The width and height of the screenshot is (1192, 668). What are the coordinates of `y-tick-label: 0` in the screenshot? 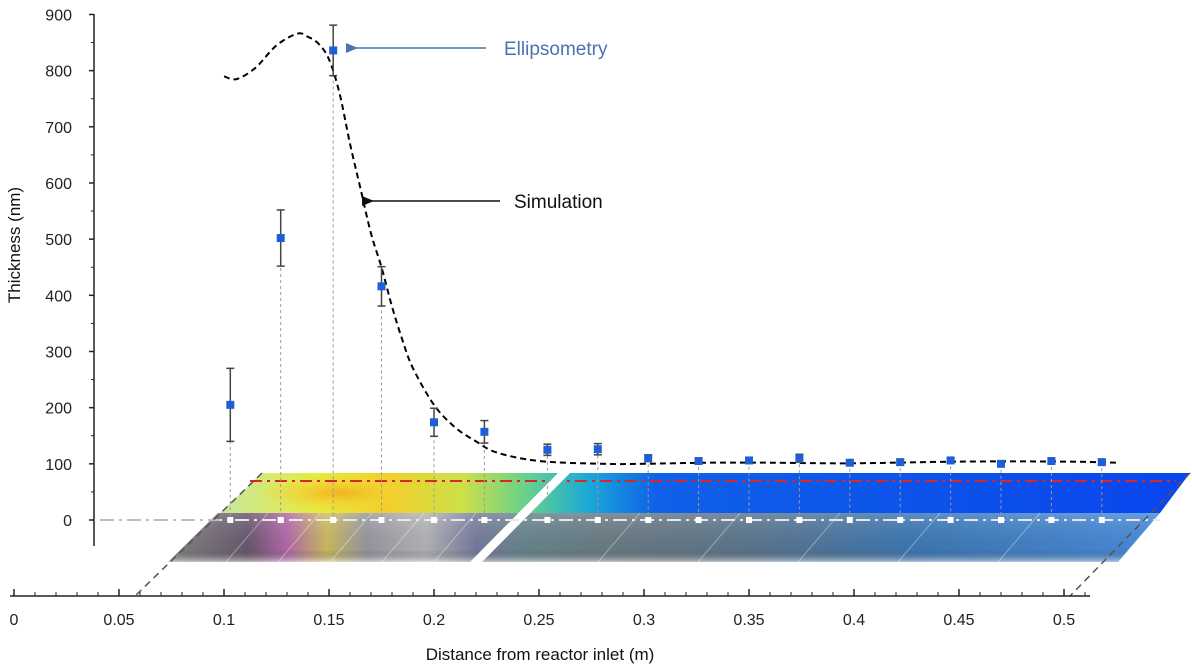 It's located at (67, 521).